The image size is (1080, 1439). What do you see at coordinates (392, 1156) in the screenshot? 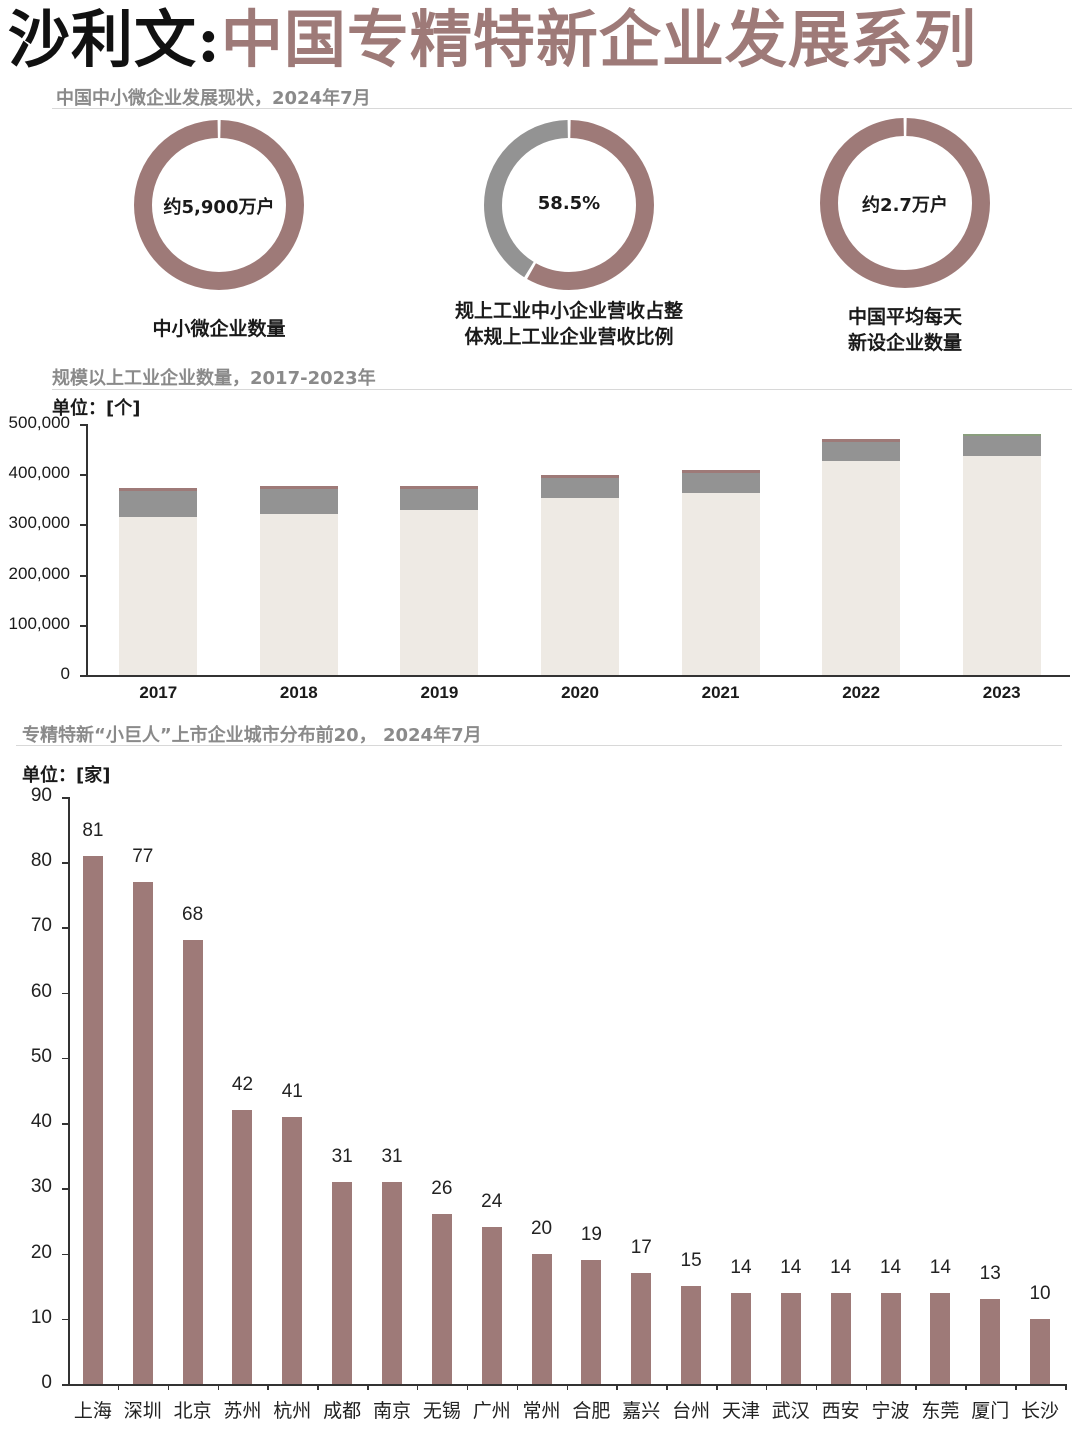
I see `bar-value-label: 31` at bounding box center [392, 1156].